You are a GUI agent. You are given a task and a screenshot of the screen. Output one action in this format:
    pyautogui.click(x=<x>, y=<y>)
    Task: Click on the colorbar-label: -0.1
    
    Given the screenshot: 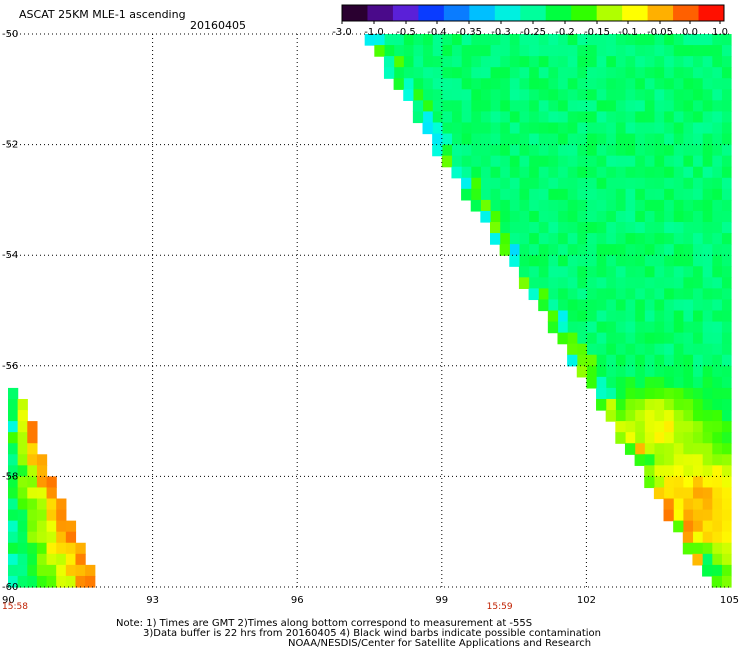 What is the action you would take?
    pyautogui.click(x=628, y=32)
    